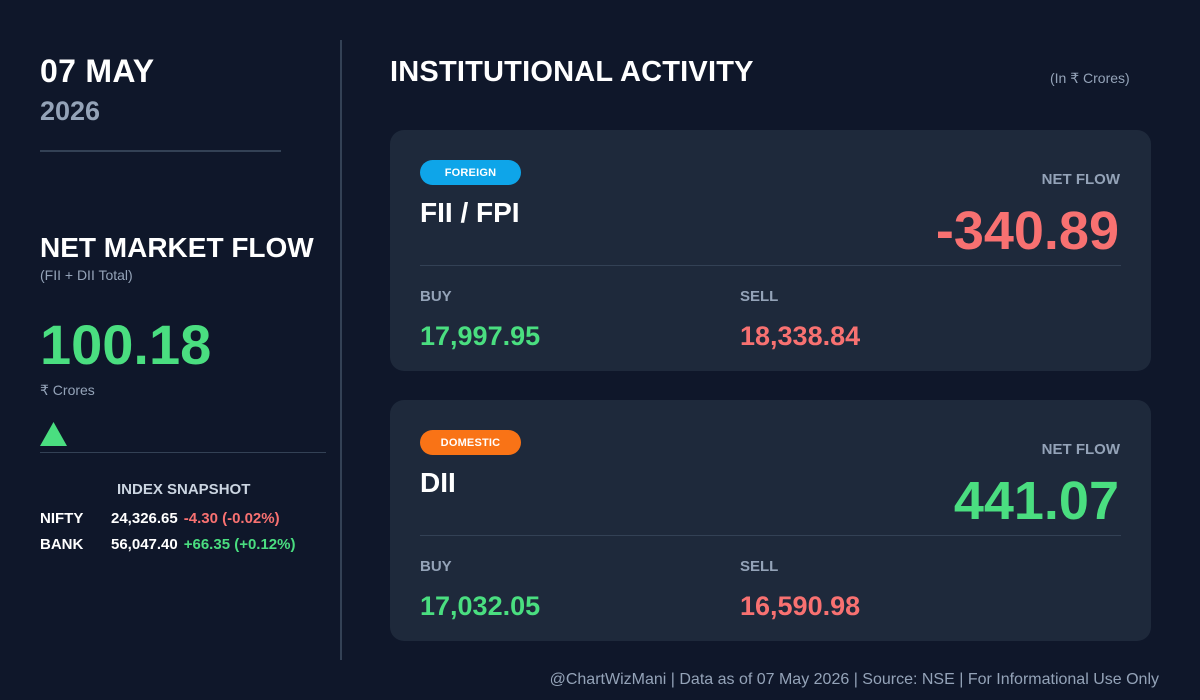 The height and width of the screenshot is (700, 1200). I want to click on index-row-bank: BANK 56,047.40 +66.35 (+0.12%), so click(167, 544).